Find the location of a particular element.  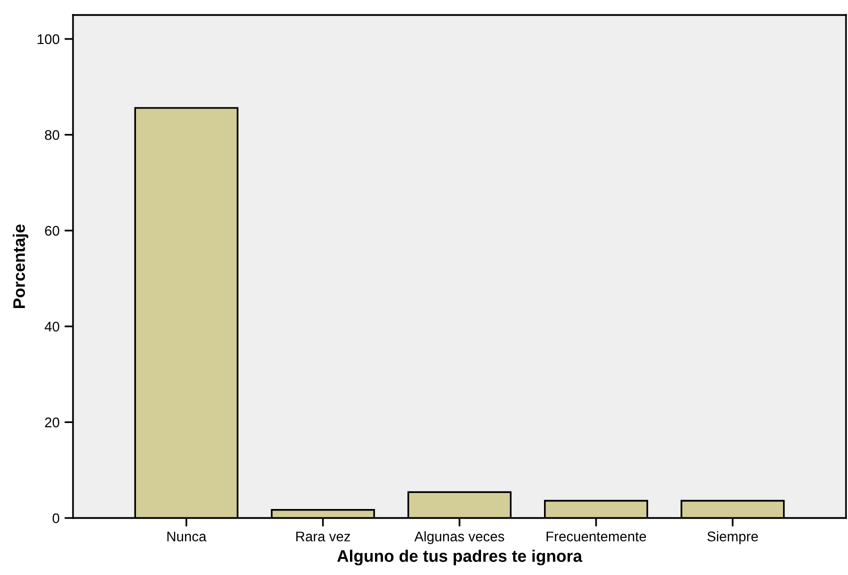

x-tick-label: Siempre is located at coordinates (732, 537).